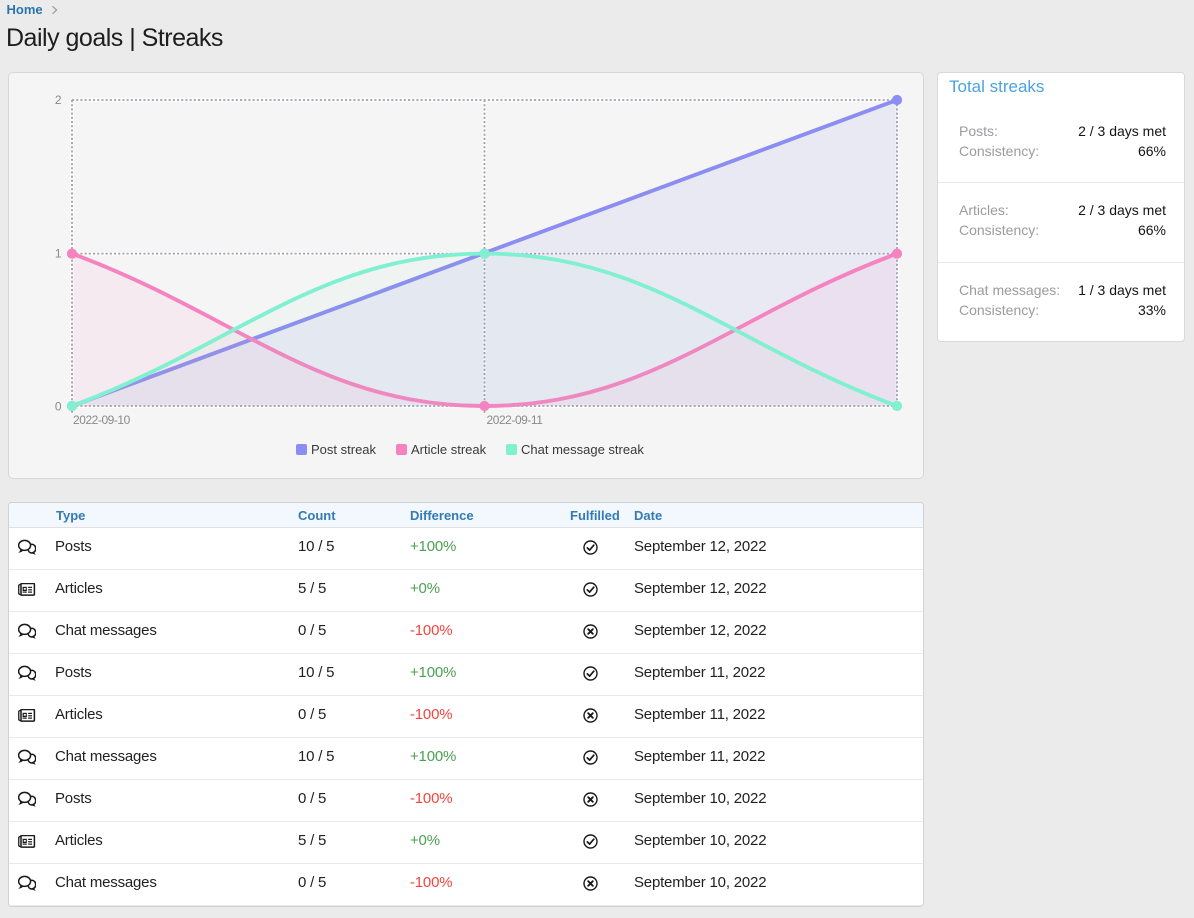 This screenshot has height=918, width=1194. What do you see at coordinates (58, 100) in the screenshot?
I see `svg-text: 2` at bounding box center [58, 100].